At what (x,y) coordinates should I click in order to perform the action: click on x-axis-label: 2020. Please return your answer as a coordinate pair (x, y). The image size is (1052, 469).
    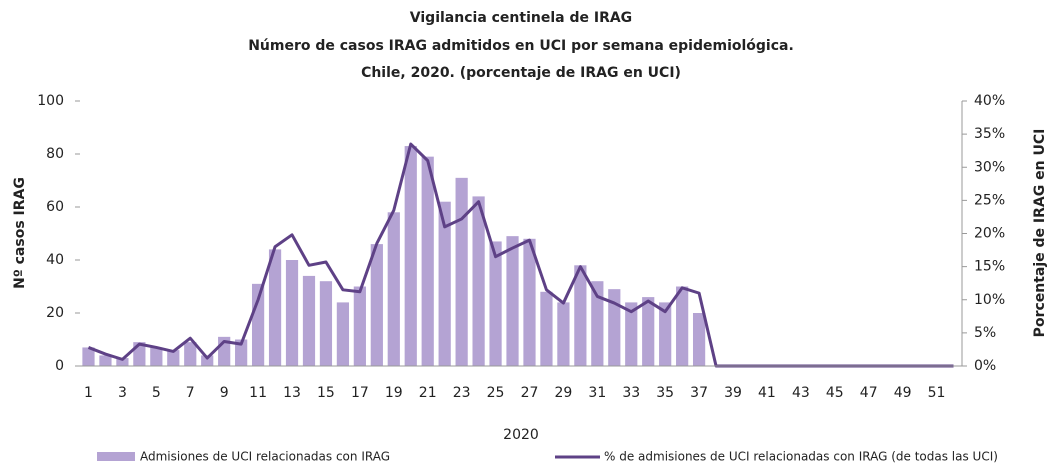
    Looking at the image, I should click on (521, 435).